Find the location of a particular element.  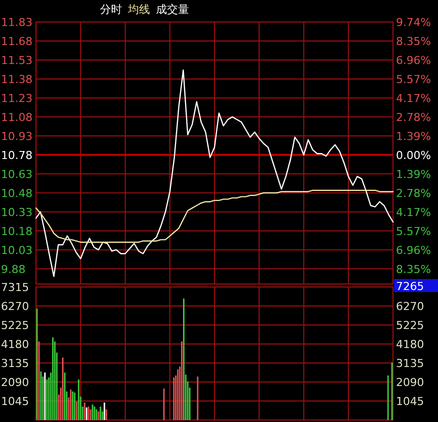

y2-tick-label: 2090 is located at coordinates (410, 382).